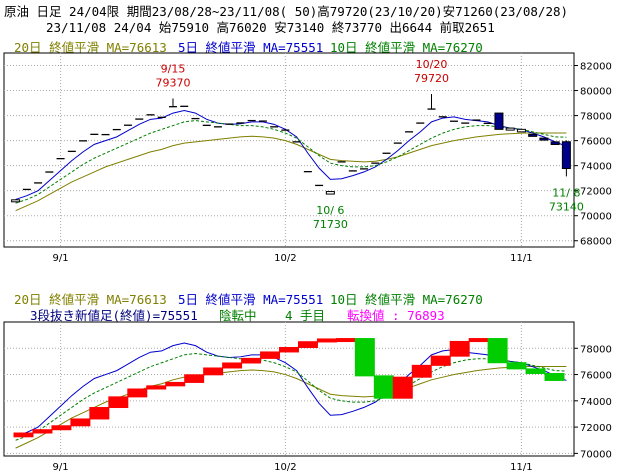 Image resolution: width=624 pixels, height=475 pixels. I want to click on top-y-tick-label: 68000, so click(596, 242).